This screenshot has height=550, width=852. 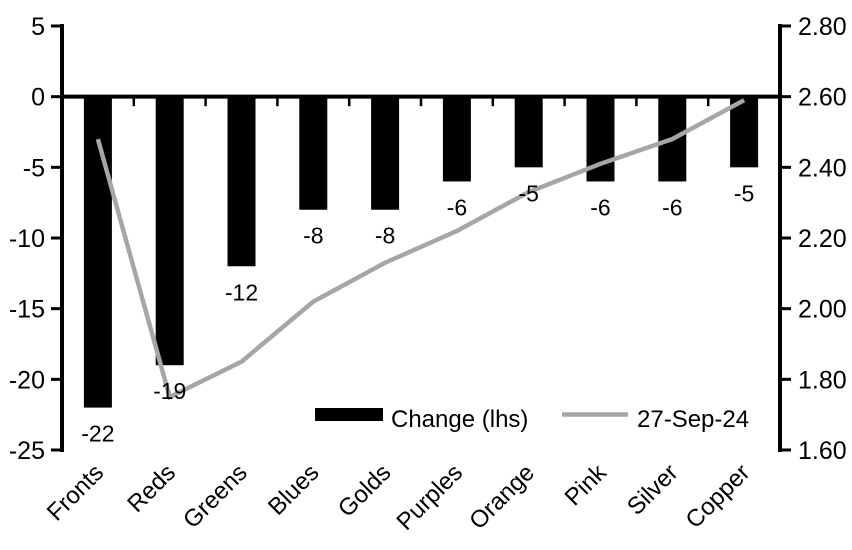 I want to click on category-label-copper: Copper, so click(x=718, y=496).